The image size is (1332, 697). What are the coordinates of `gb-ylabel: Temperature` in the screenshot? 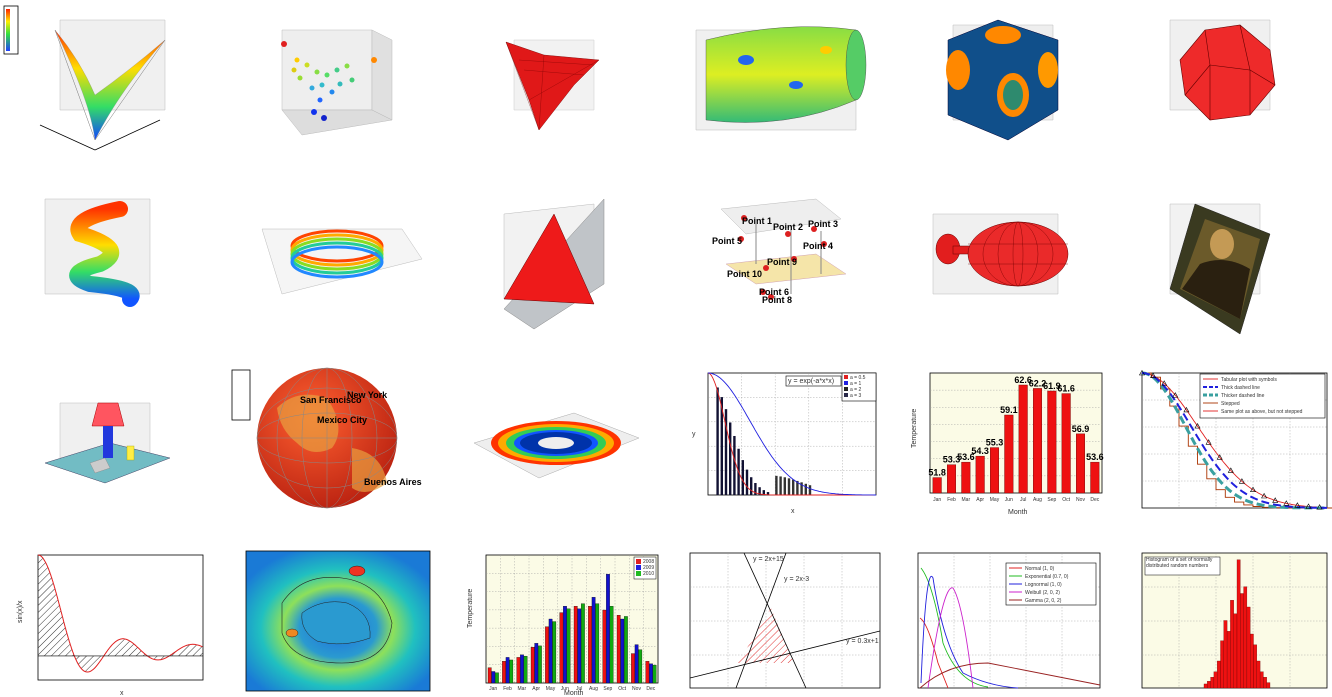 It's located at (470, 608).